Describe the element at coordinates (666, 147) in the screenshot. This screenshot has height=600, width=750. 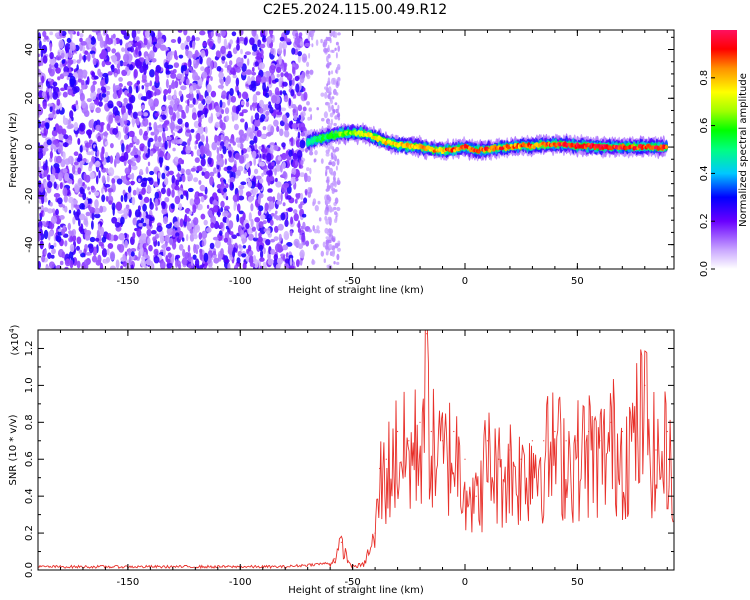
I see `signal-mark` at that location.